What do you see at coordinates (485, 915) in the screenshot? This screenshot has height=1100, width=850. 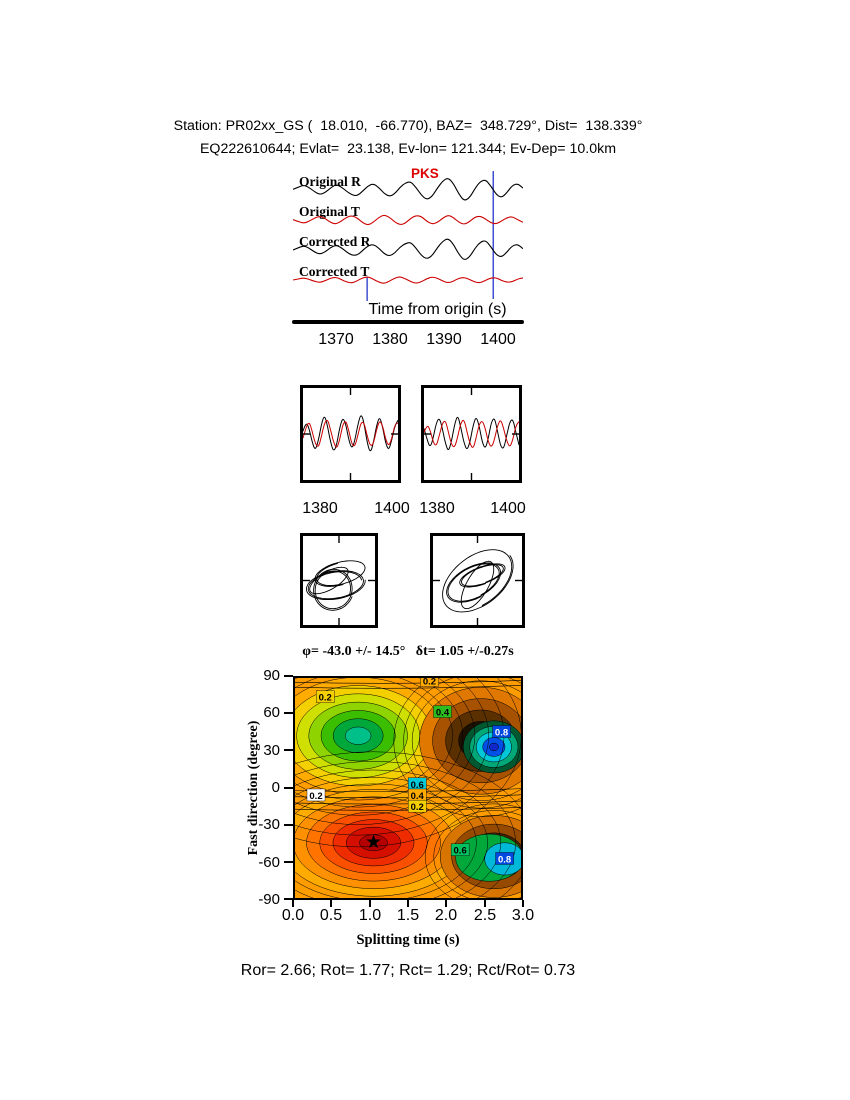 I see `contour-xtick-label: 2.5` at bounding box center [485, 915].